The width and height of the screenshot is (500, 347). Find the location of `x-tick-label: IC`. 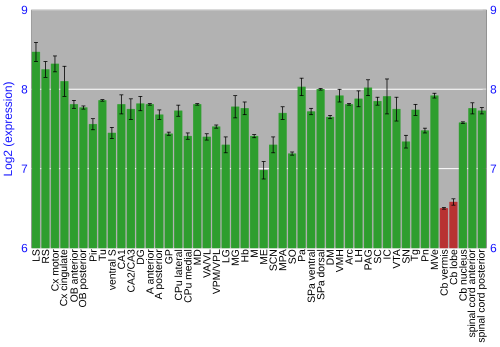

x-tick-label: IC is located at coordinates (387, 254).